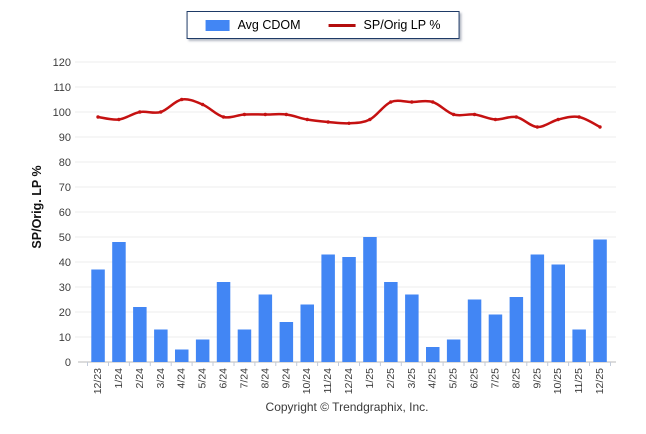  Describe the element at coordinates (412, 328) in the screenshot. I see `bar-3/25` at that location.